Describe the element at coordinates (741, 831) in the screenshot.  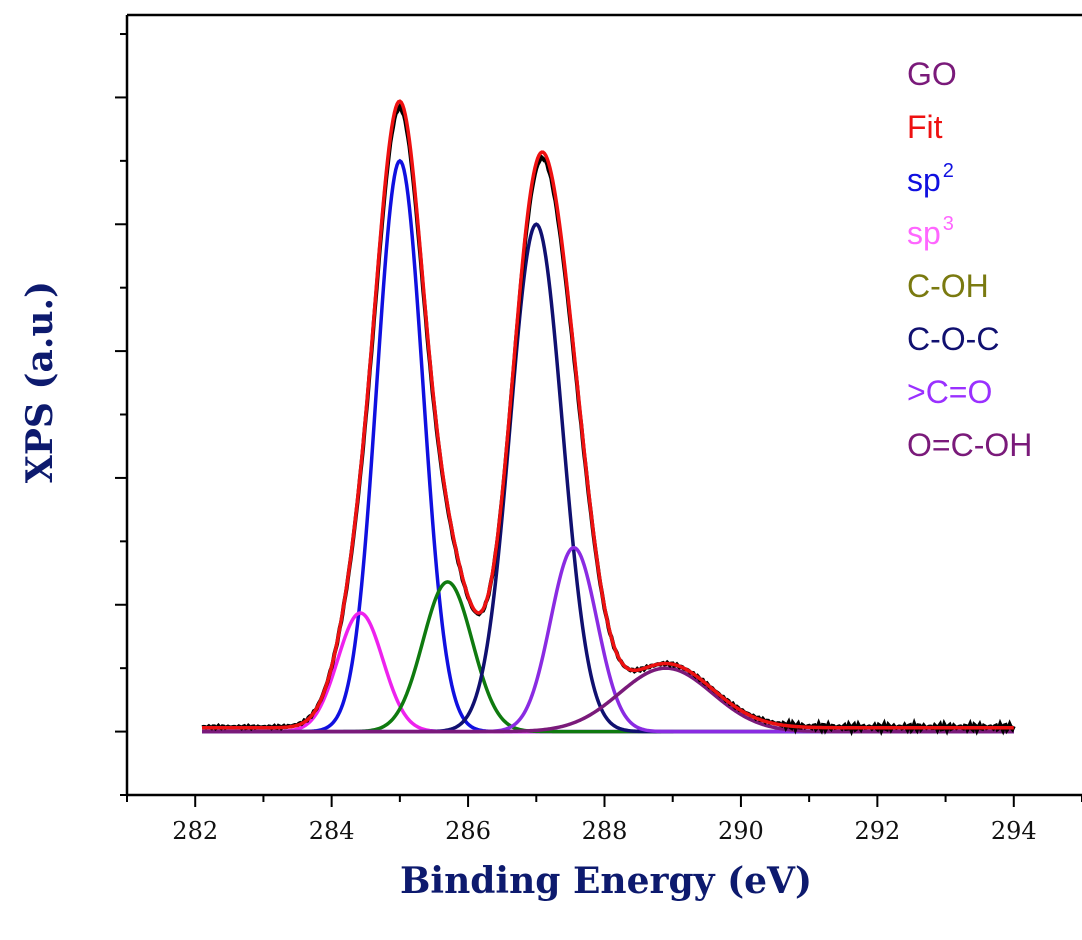
I see `x-tick-label: 290` at that location.